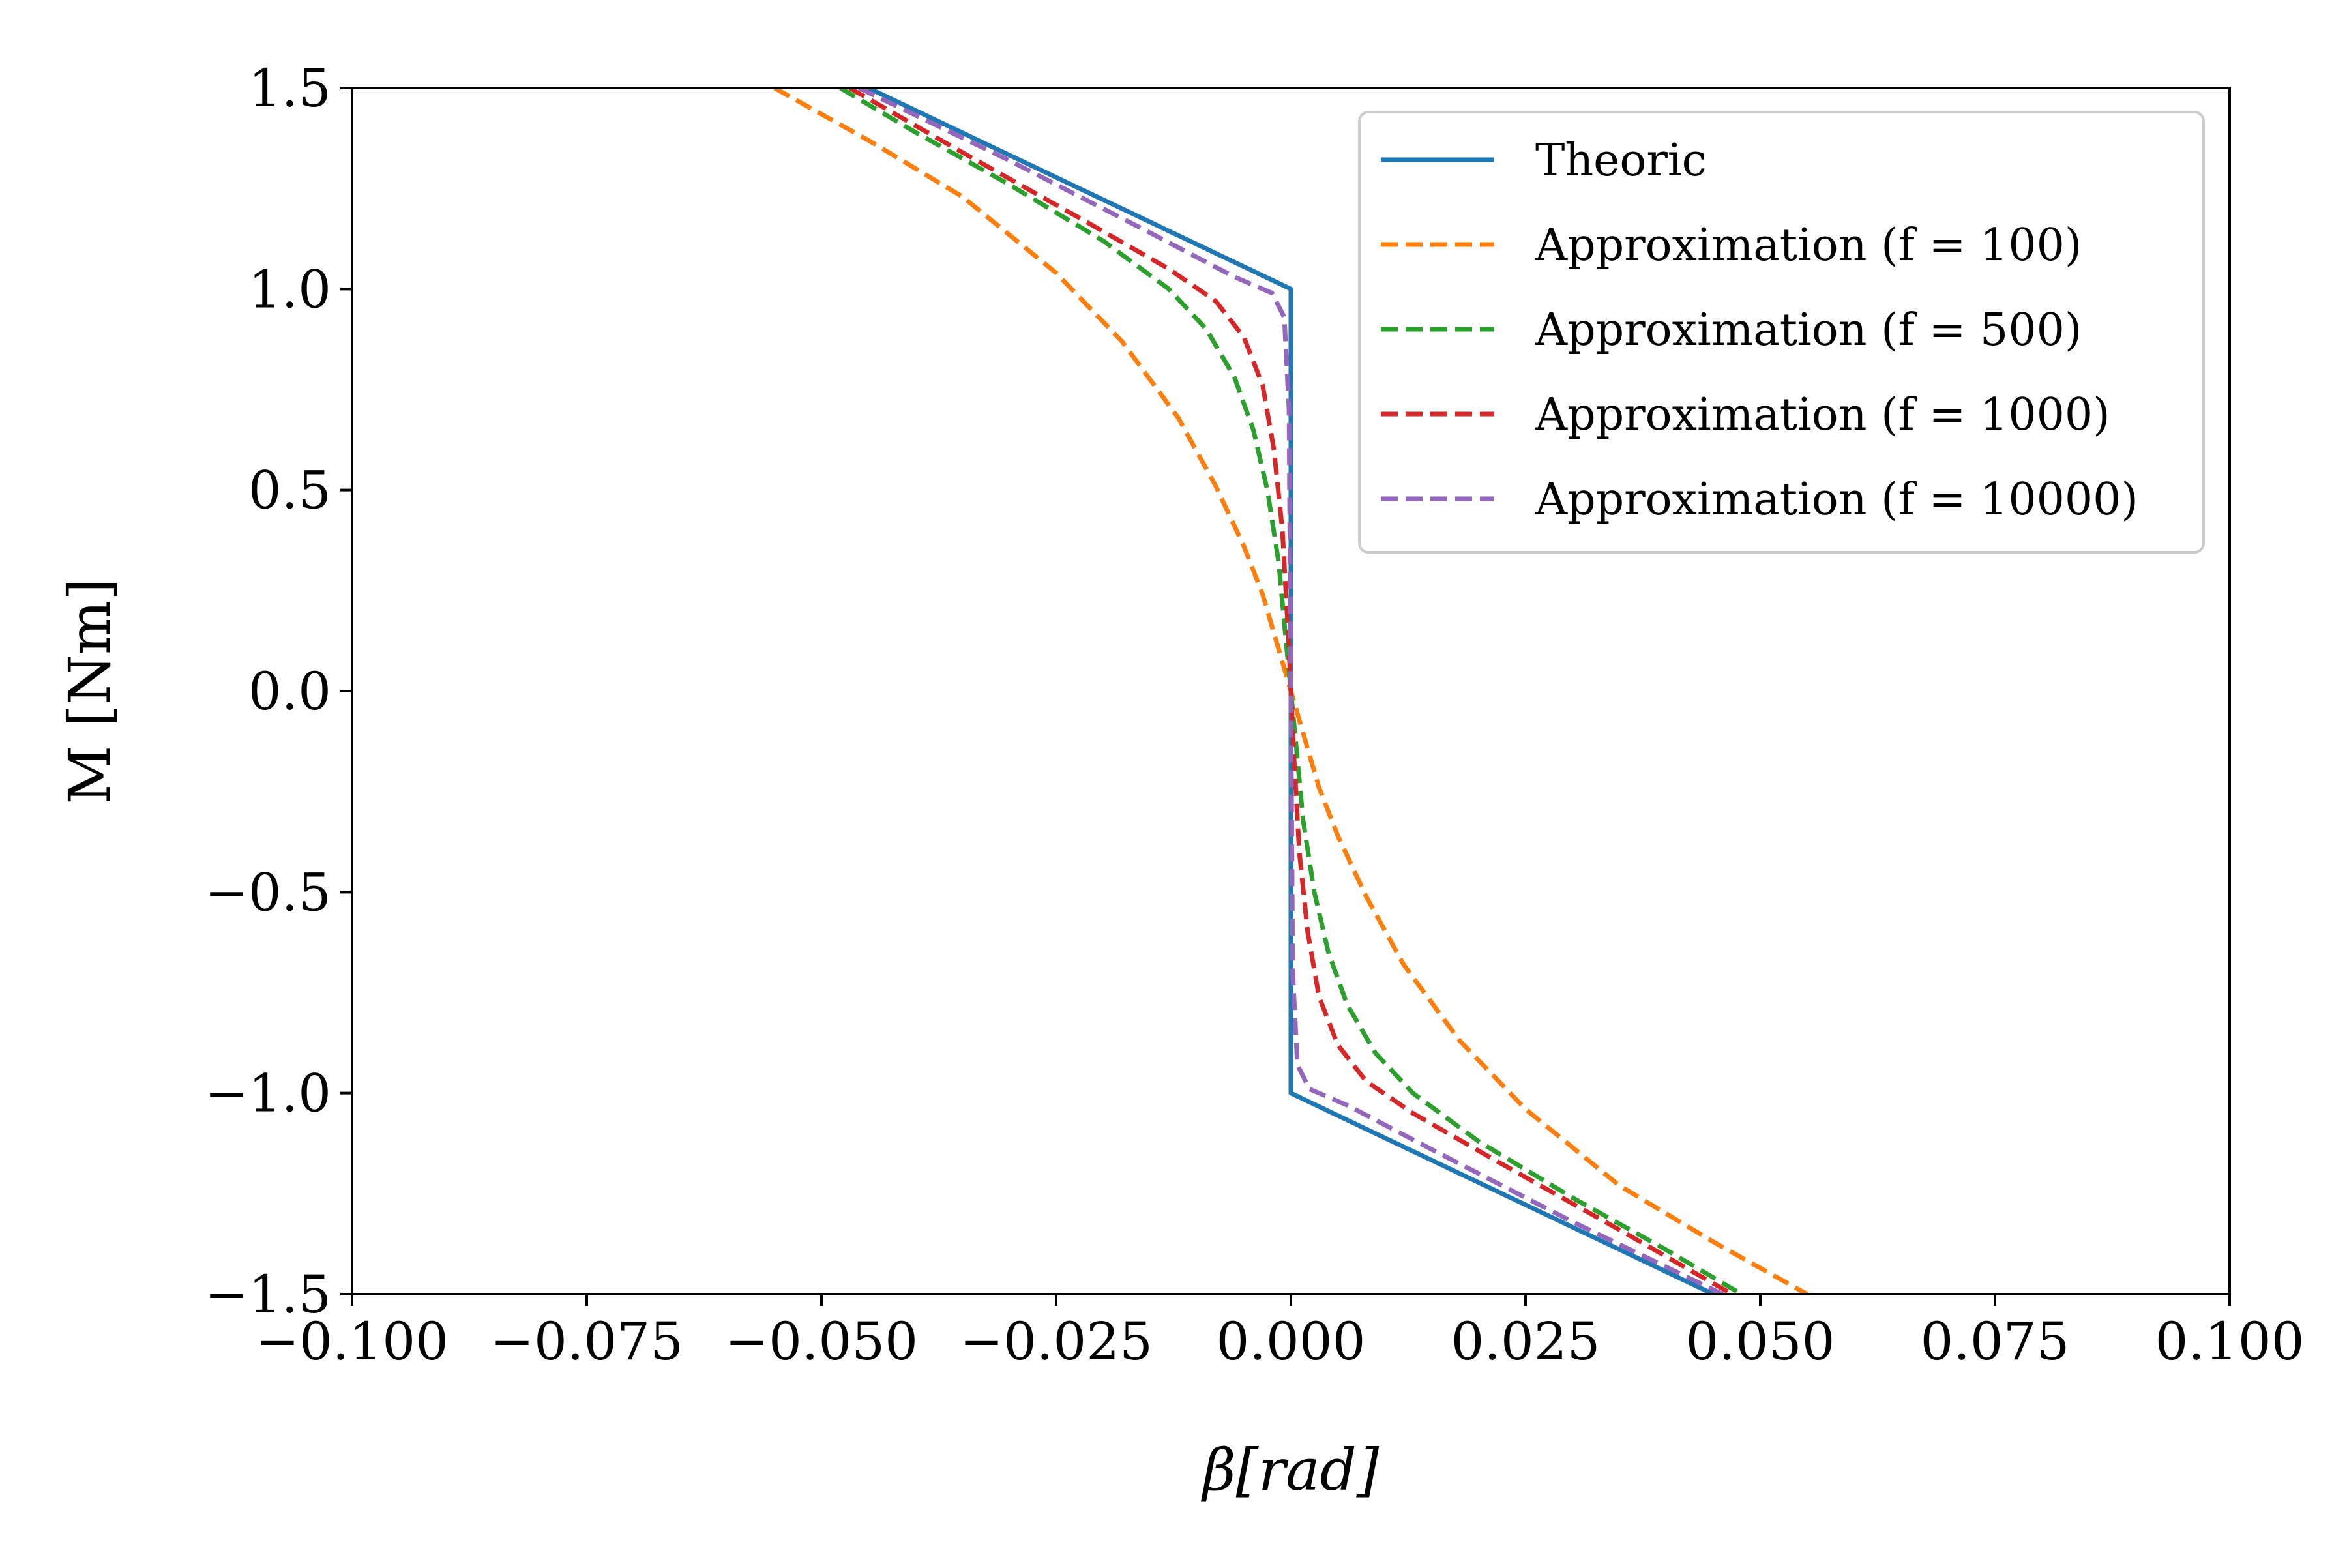  Describe the element at coordinates (268, 1094) in the screenshot. I see `y-tick-label: −1.0` at that location.